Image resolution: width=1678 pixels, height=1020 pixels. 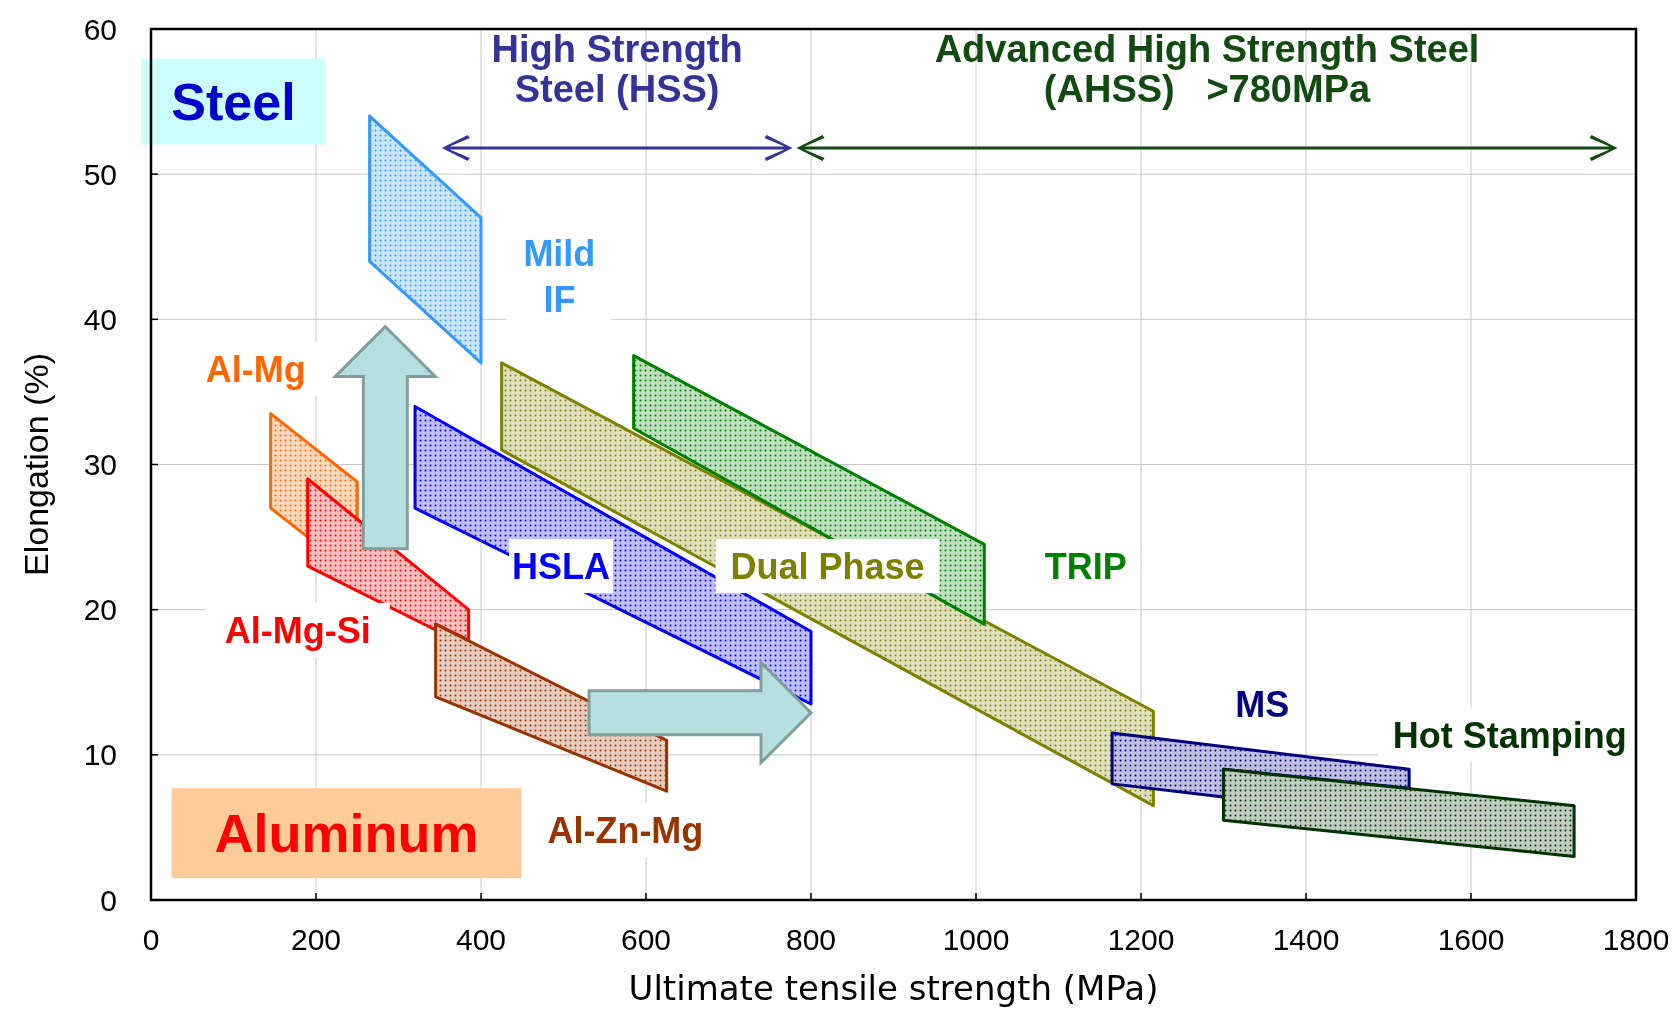 I want to click on y-tick-label: 50, so click(x=100, y=174).